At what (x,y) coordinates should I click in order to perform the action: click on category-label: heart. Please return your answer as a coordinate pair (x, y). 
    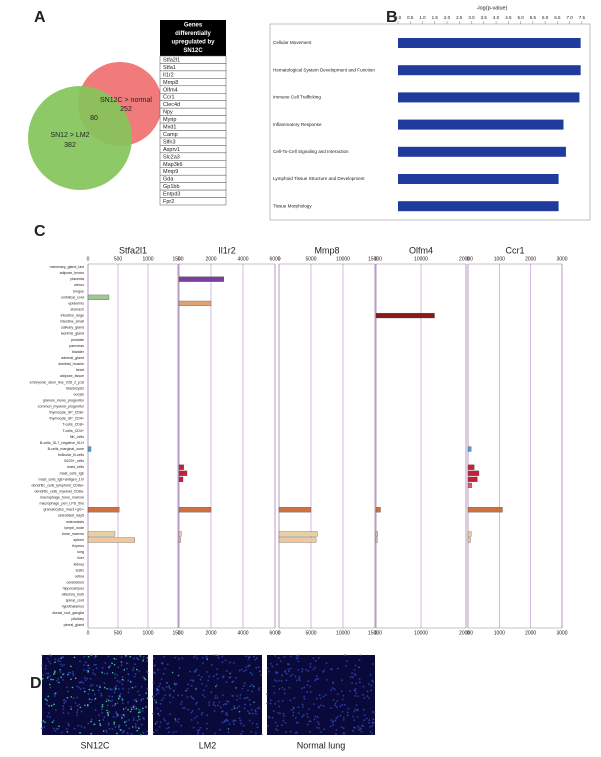
    Looking at the image, I should click on (80, 370).